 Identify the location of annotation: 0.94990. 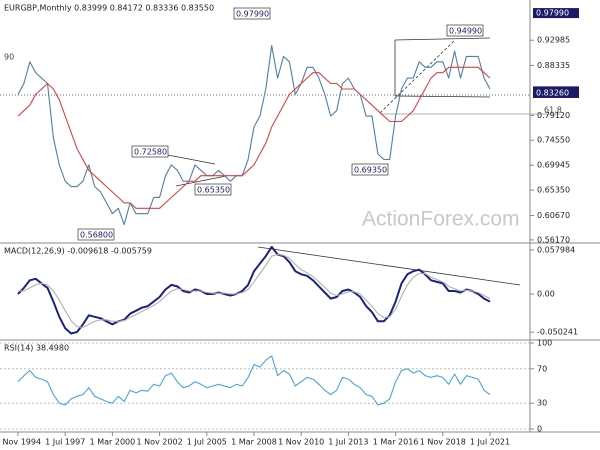
(465, 31).